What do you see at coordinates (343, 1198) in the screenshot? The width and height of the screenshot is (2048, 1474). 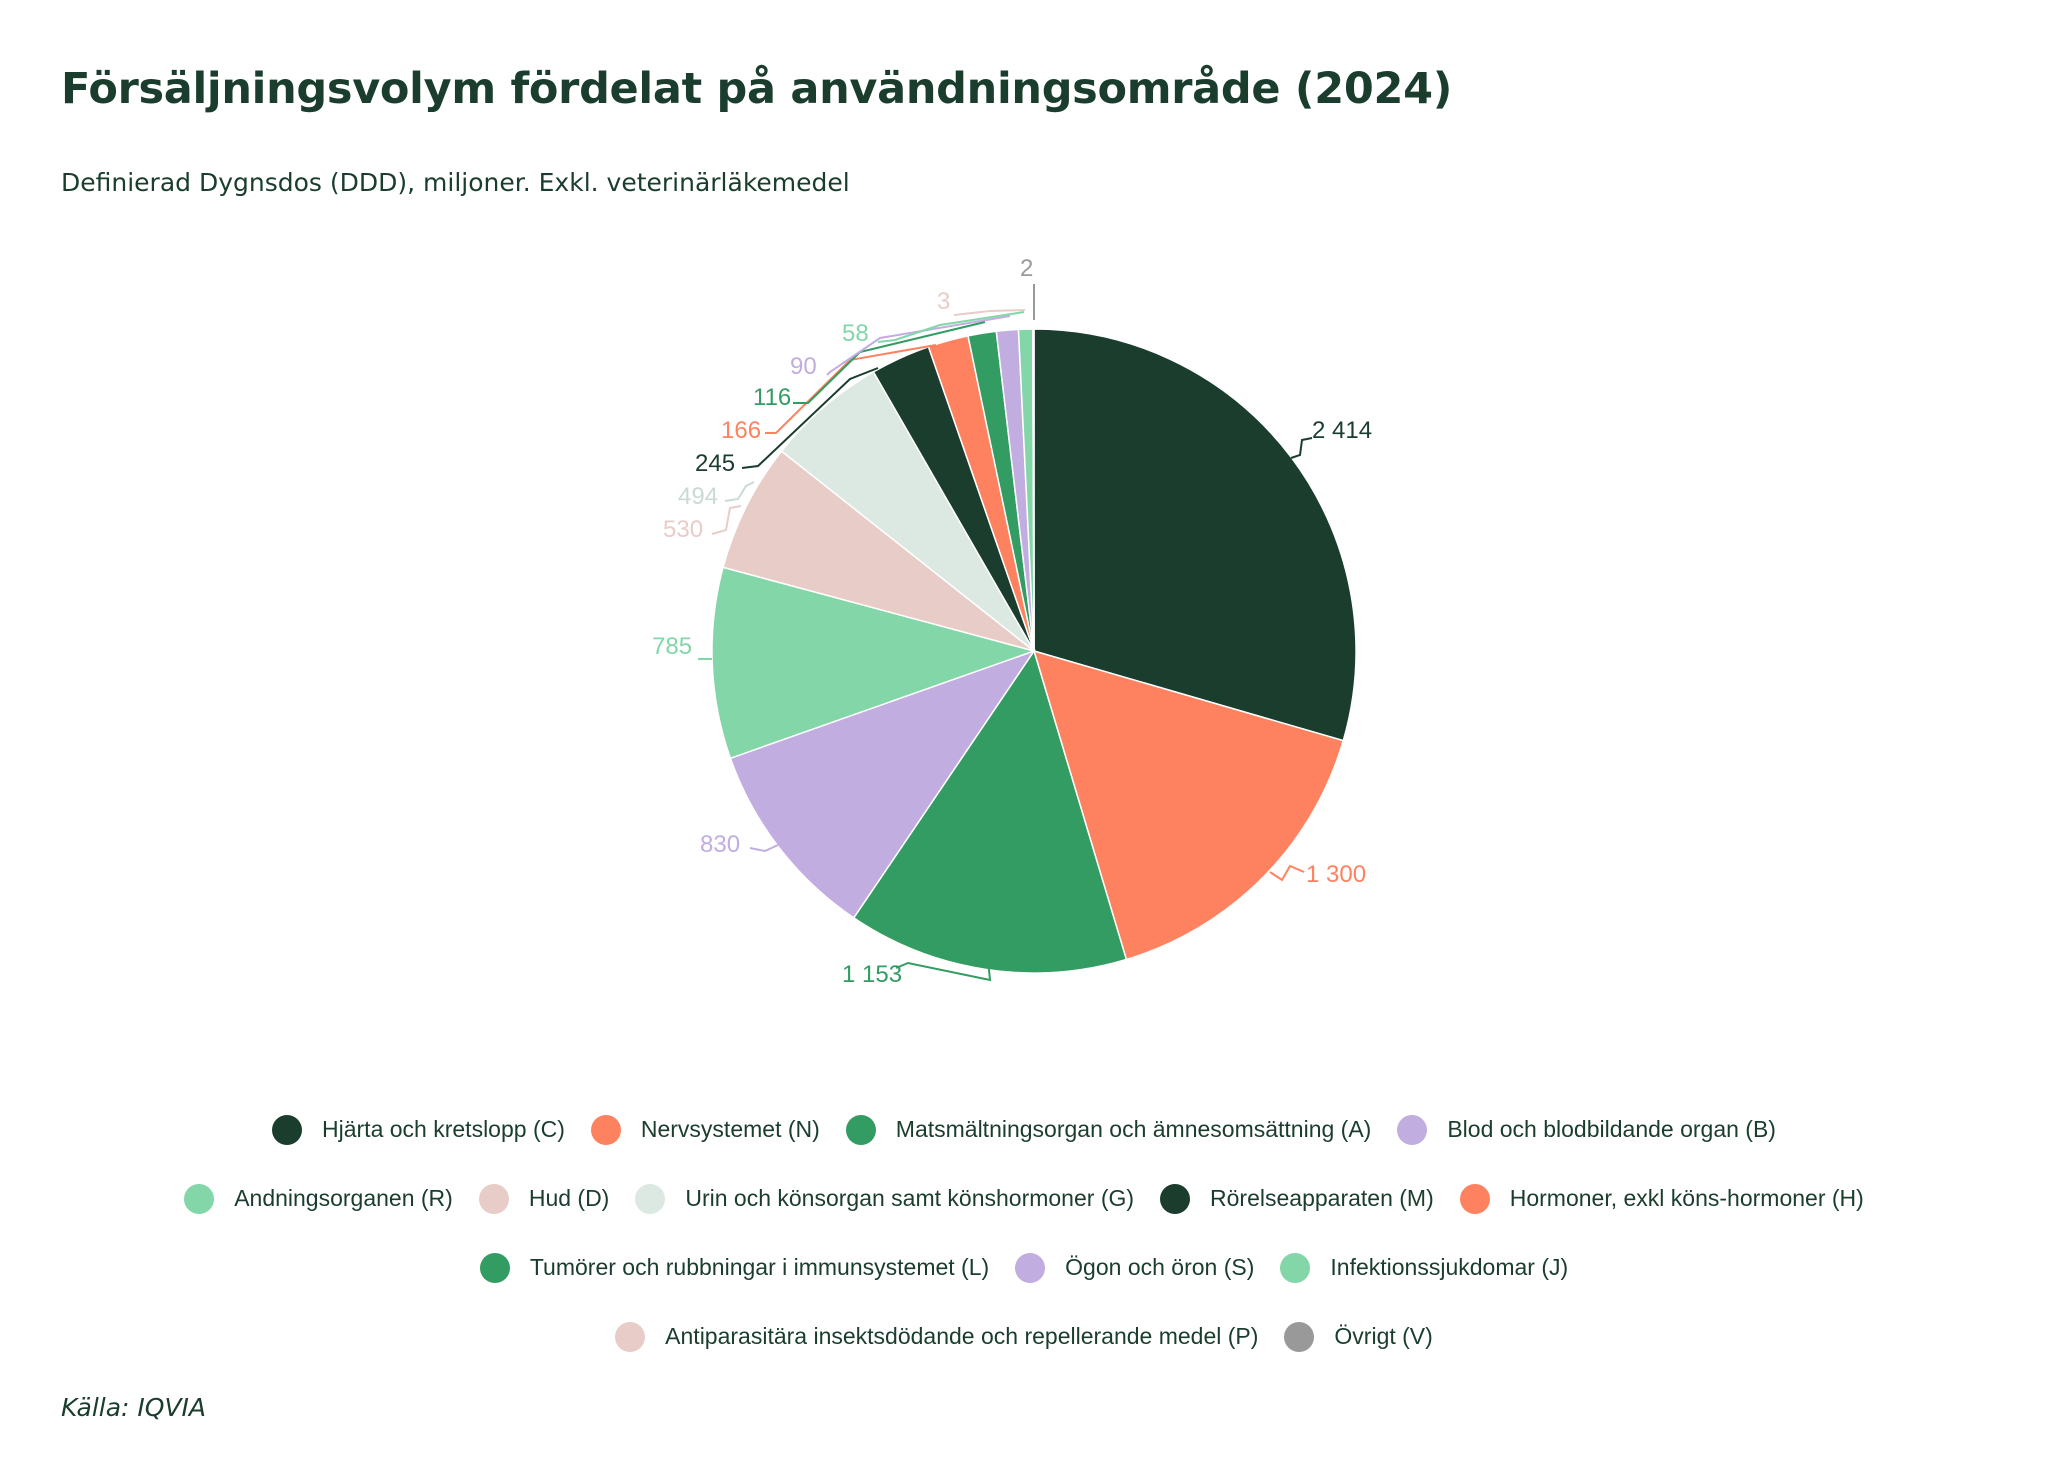 I see `legend-label: Andningsorganen (R)` at bounding box center [343, 1198].